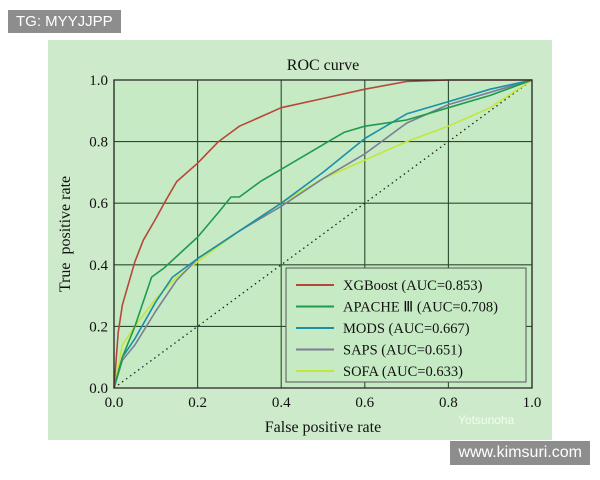 This screenshot has width=600, height=480. What do you see at coordinates (532, 403) in the screenshot?
I see `x-tick-label: 1.0` at bounding box center [532, 403].